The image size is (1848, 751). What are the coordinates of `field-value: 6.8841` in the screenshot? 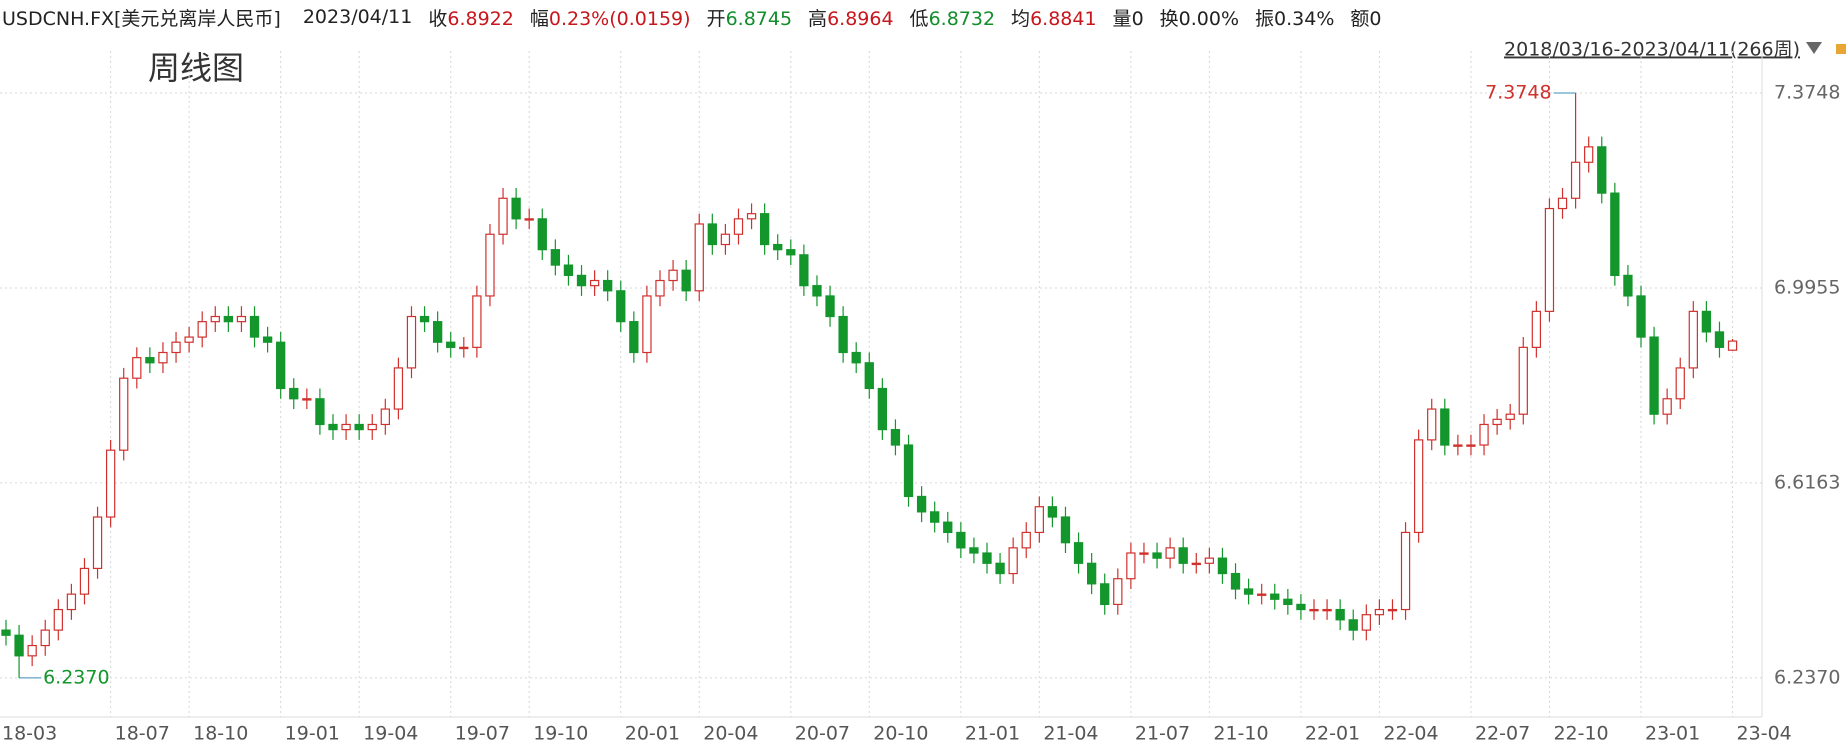 It's located at (1063, 18).